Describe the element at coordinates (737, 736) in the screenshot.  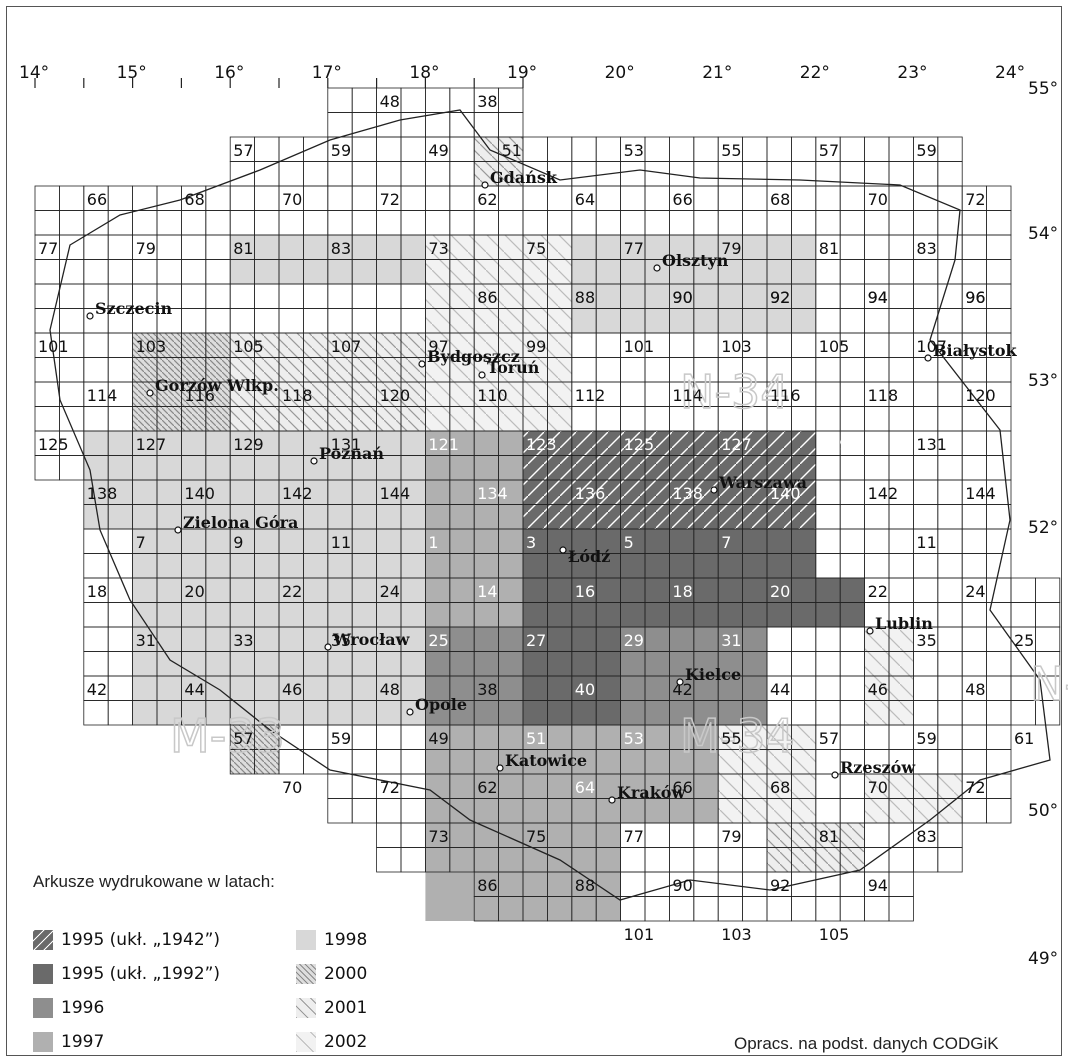
I see `zone-label: M-34` at that location.